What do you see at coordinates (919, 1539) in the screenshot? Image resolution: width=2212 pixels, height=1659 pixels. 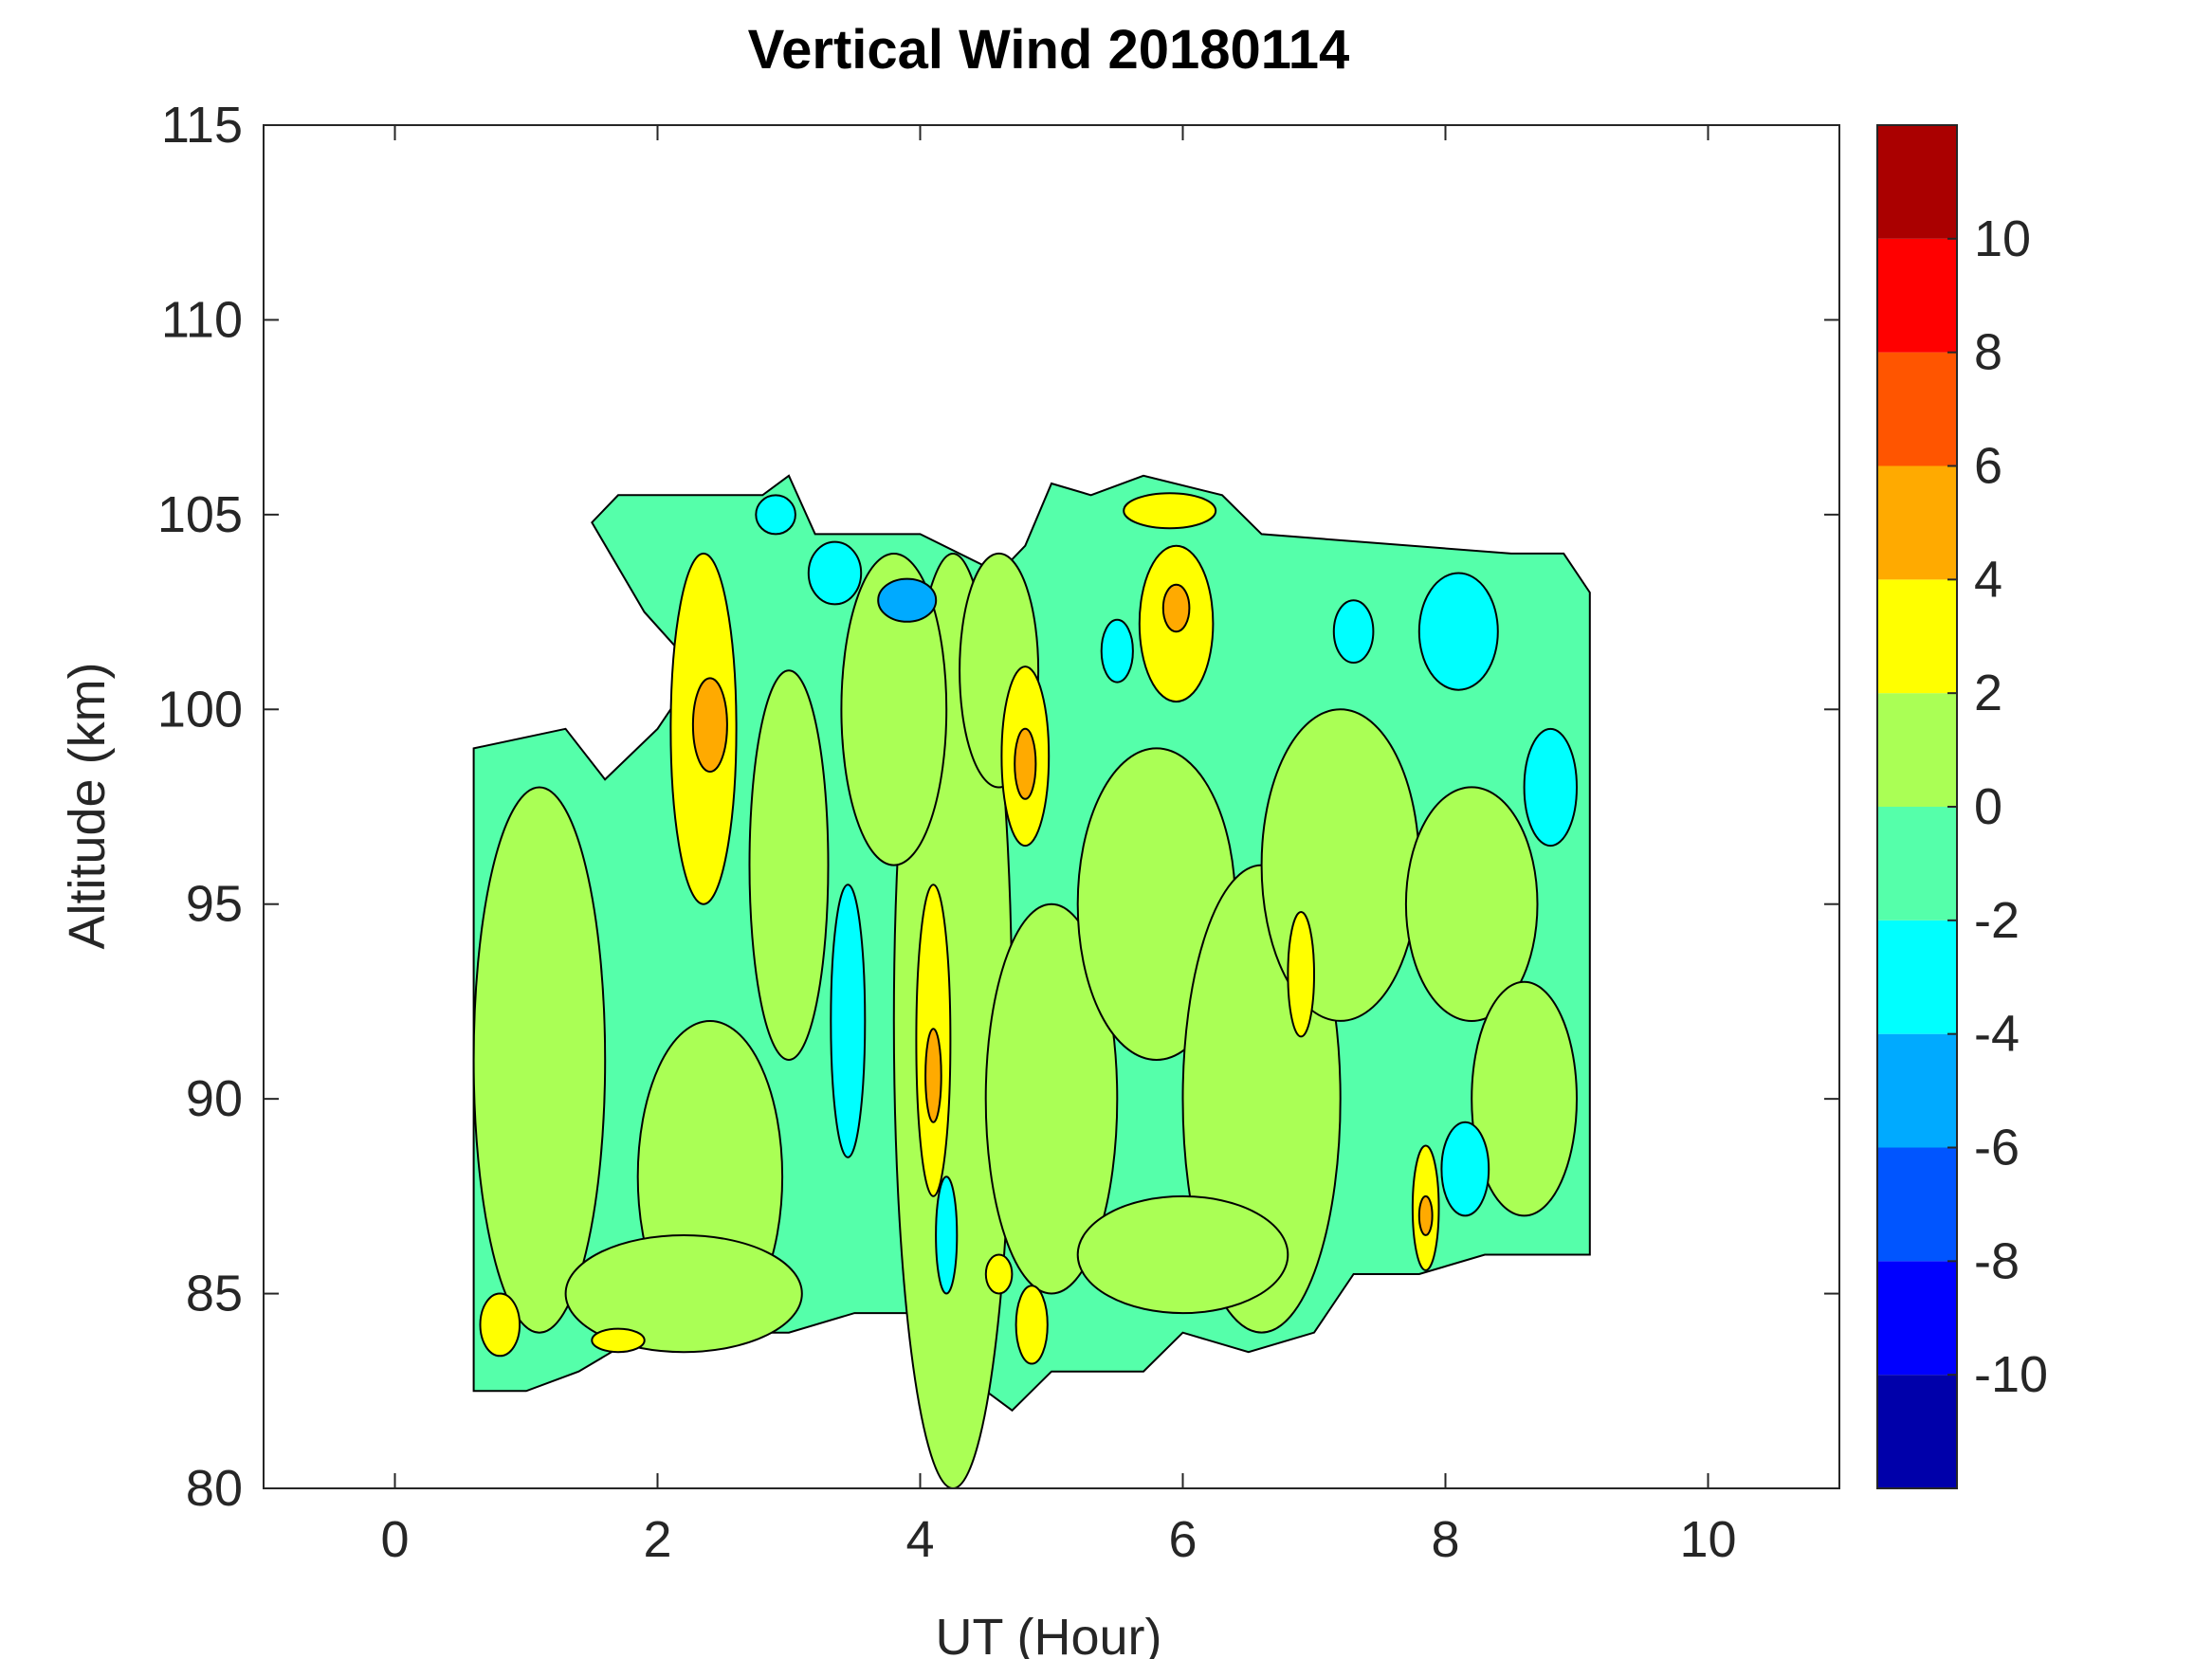 I see `x-tick-label: 4` at bounding box center [919, 1539].